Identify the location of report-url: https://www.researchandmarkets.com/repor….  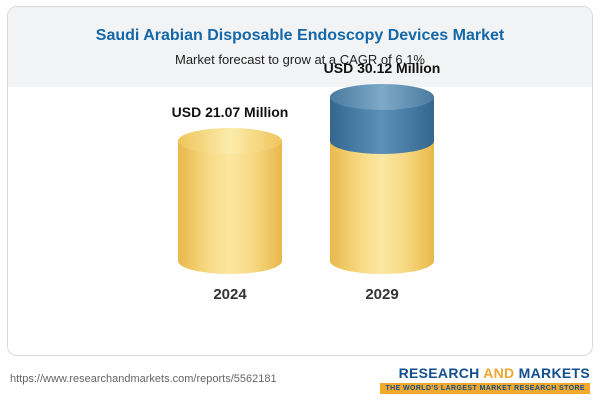
(143, 379).